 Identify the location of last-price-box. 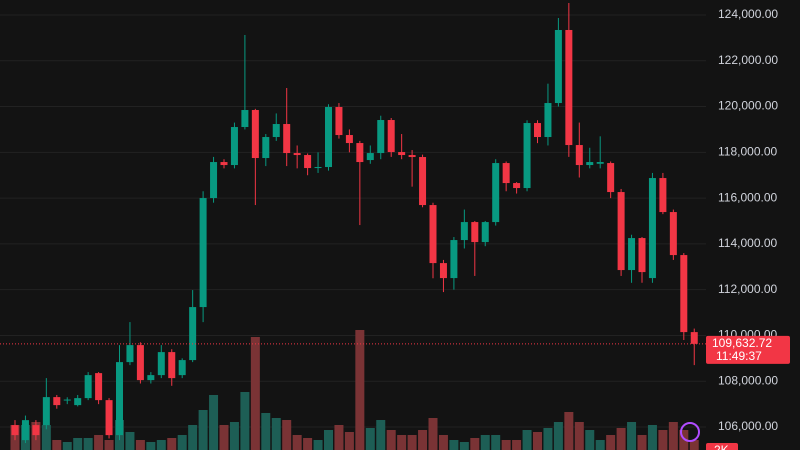
(748, 349).